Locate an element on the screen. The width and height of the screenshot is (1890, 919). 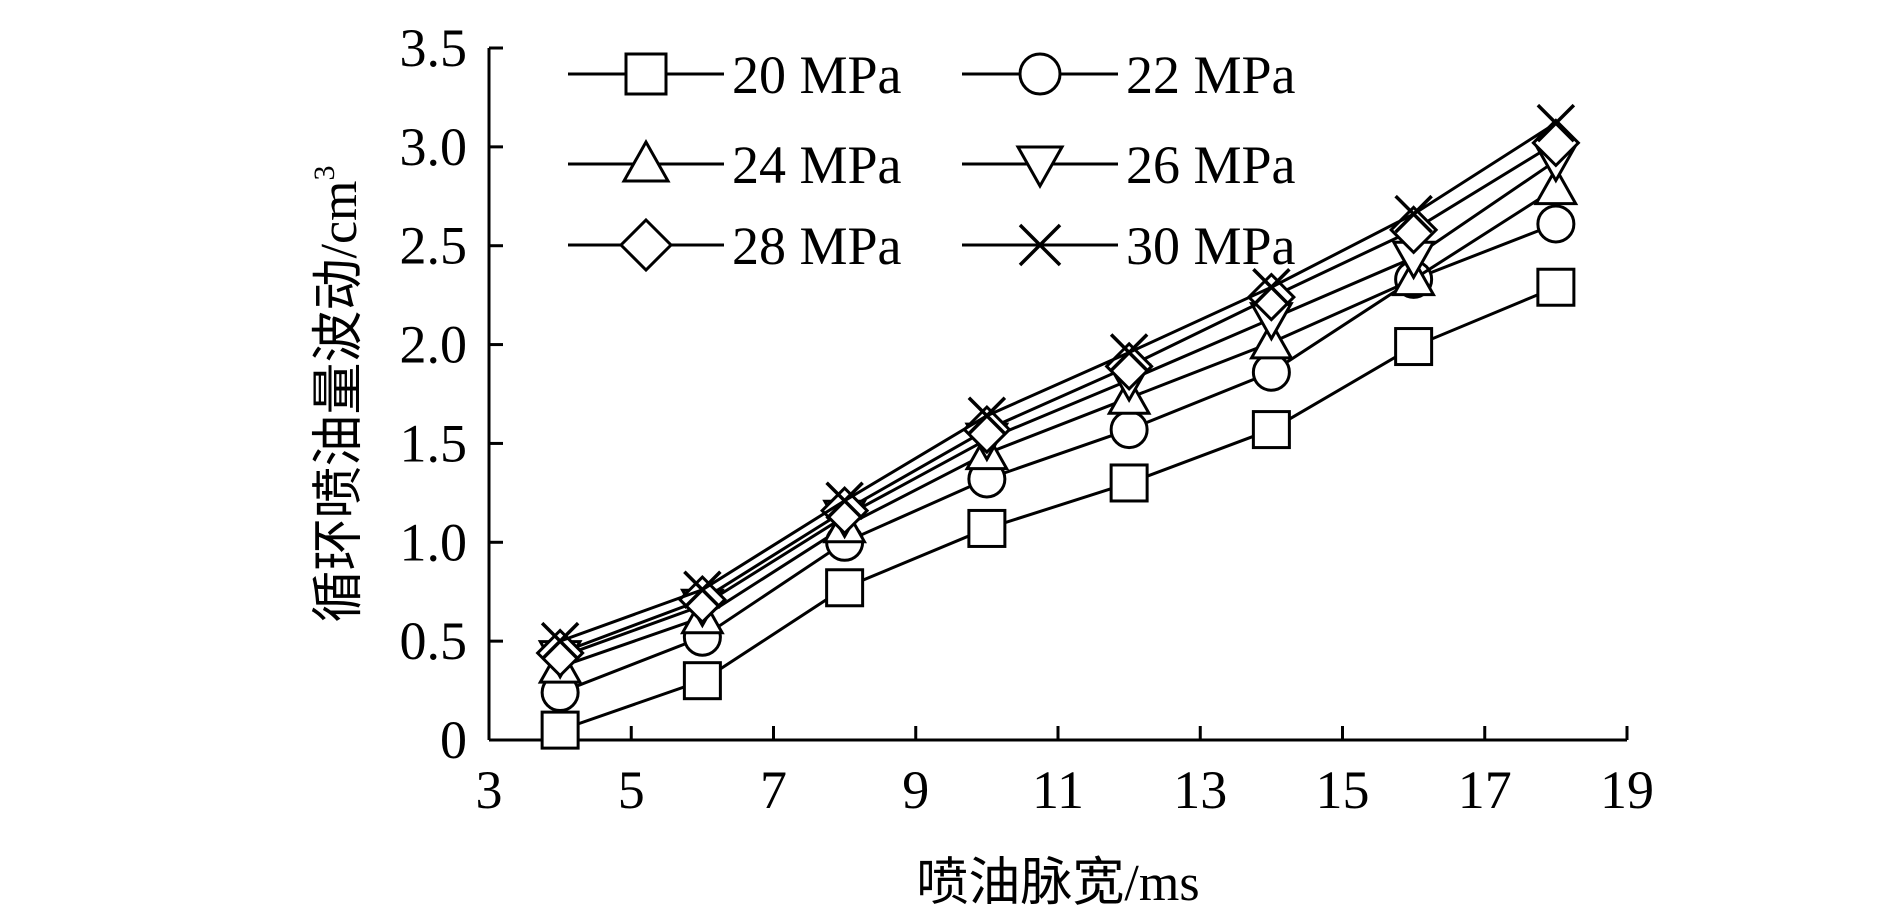
x-tick-label: 9 is located at coordinates (915, 790).